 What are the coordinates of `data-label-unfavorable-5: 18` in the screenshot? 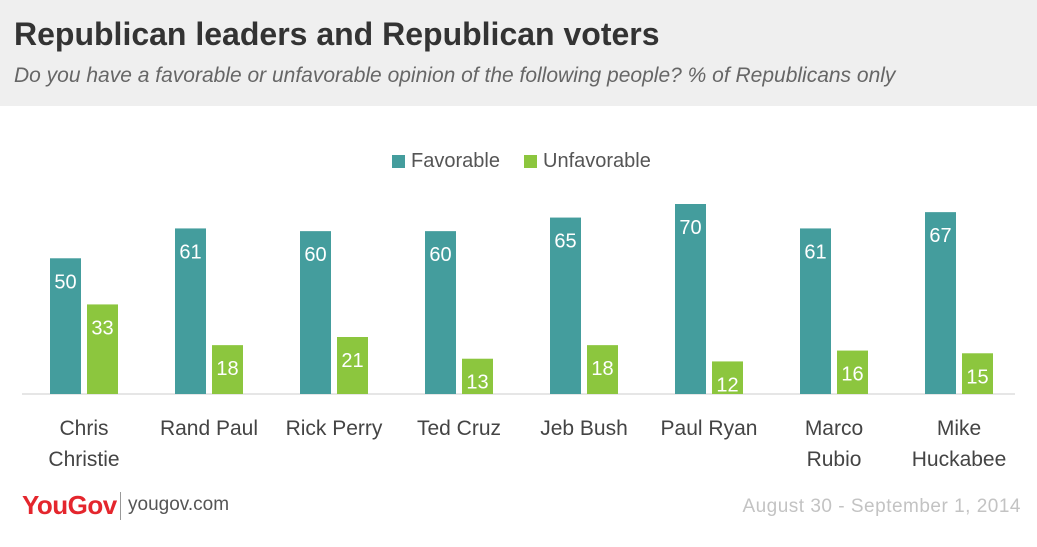 It's located at (602, 369).